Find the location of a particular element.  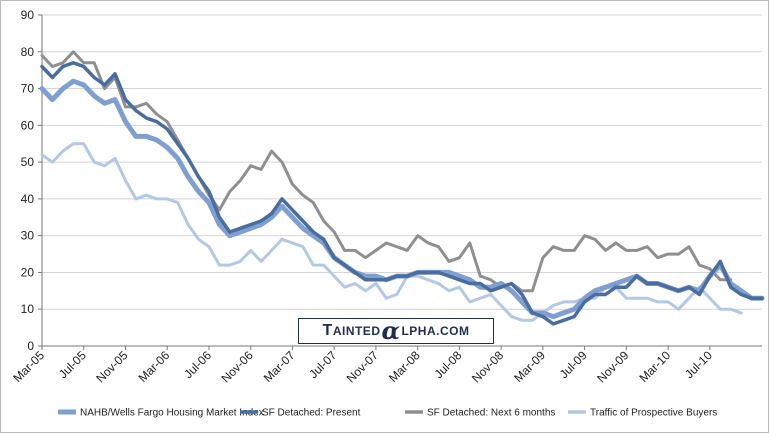

x-tick-label: Jul-10 is located at coordinates (698, 364).